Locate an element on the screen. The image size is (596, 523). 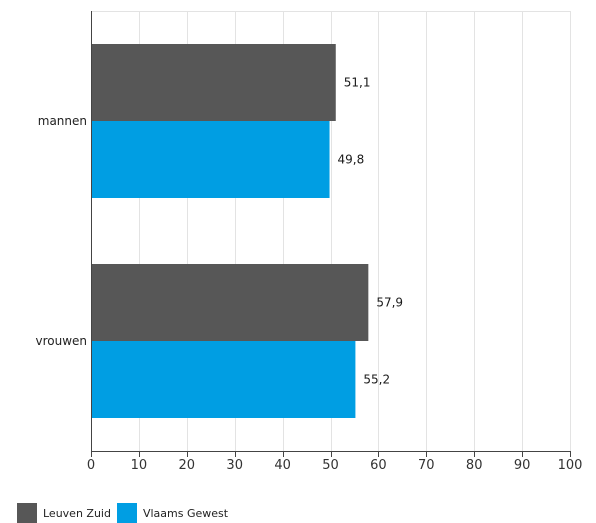
data-label: 57,9 is located at coordinates (389, 303).